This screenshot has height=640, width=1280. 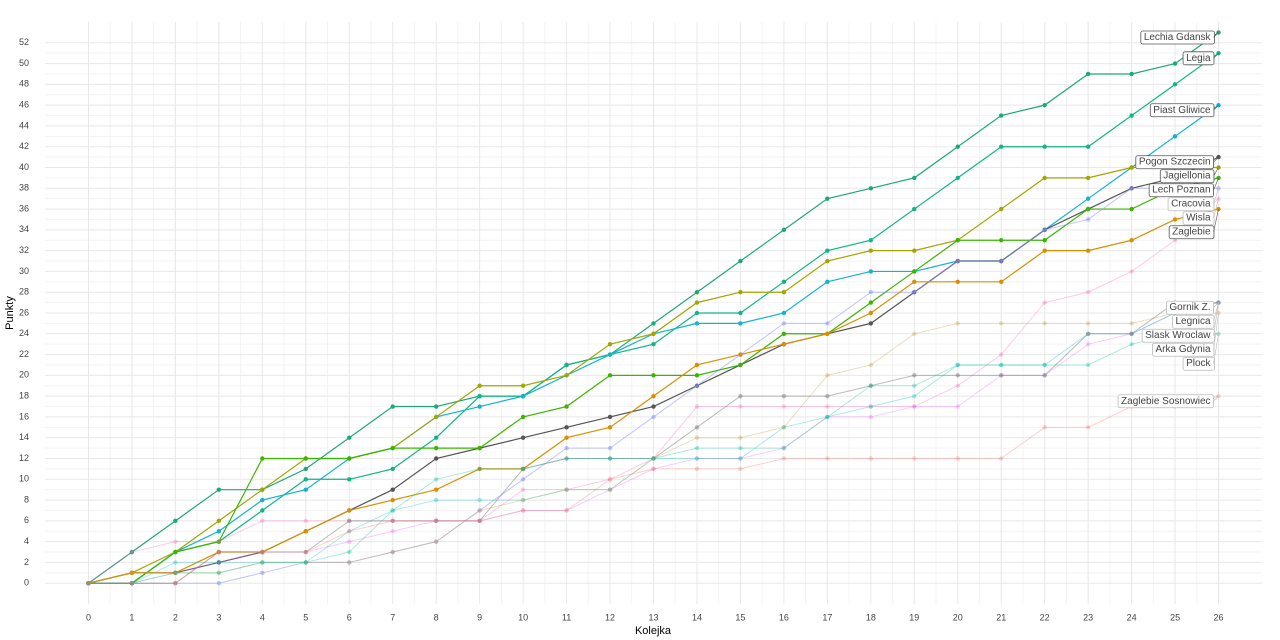 What do you see at coordinates (523, 617) in the screenshot?
I see `x-tick-label: 10` at bounding box center [523, 617].